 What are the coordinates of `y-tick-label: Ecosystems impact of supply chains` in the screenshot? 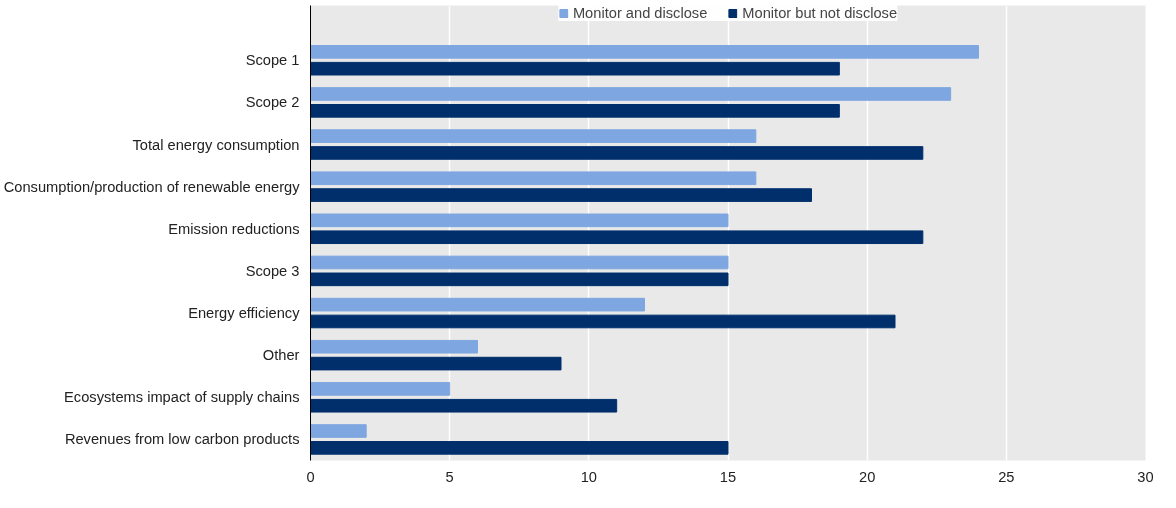 It's located at (182, 397).